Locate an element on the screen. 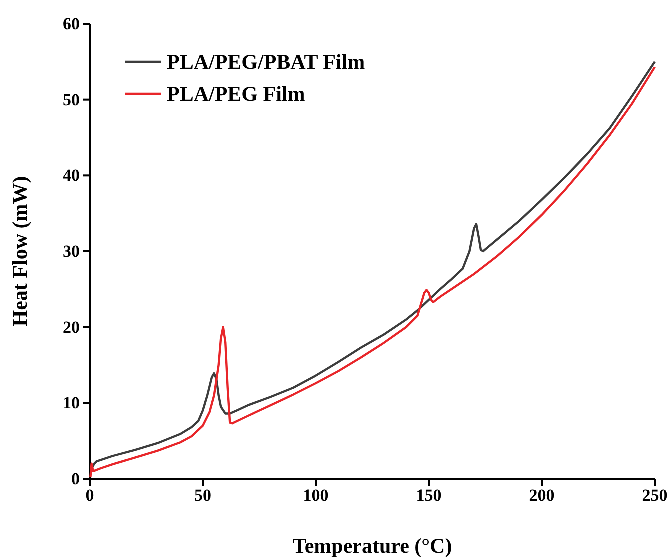 The image size is (672, 558). legend-label: PLA/PEG Film is located at coordinates (236, 94).